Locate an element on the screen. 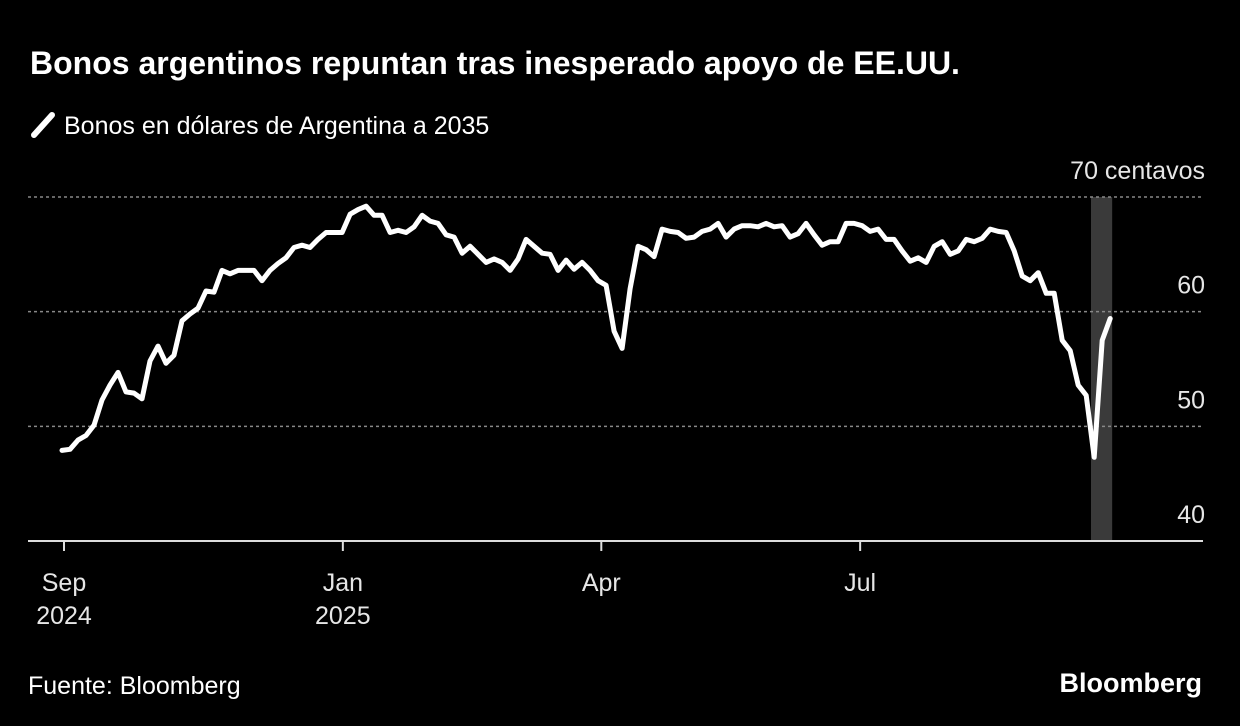  x-year-label: 2025 is located at coordinates (343, 616).